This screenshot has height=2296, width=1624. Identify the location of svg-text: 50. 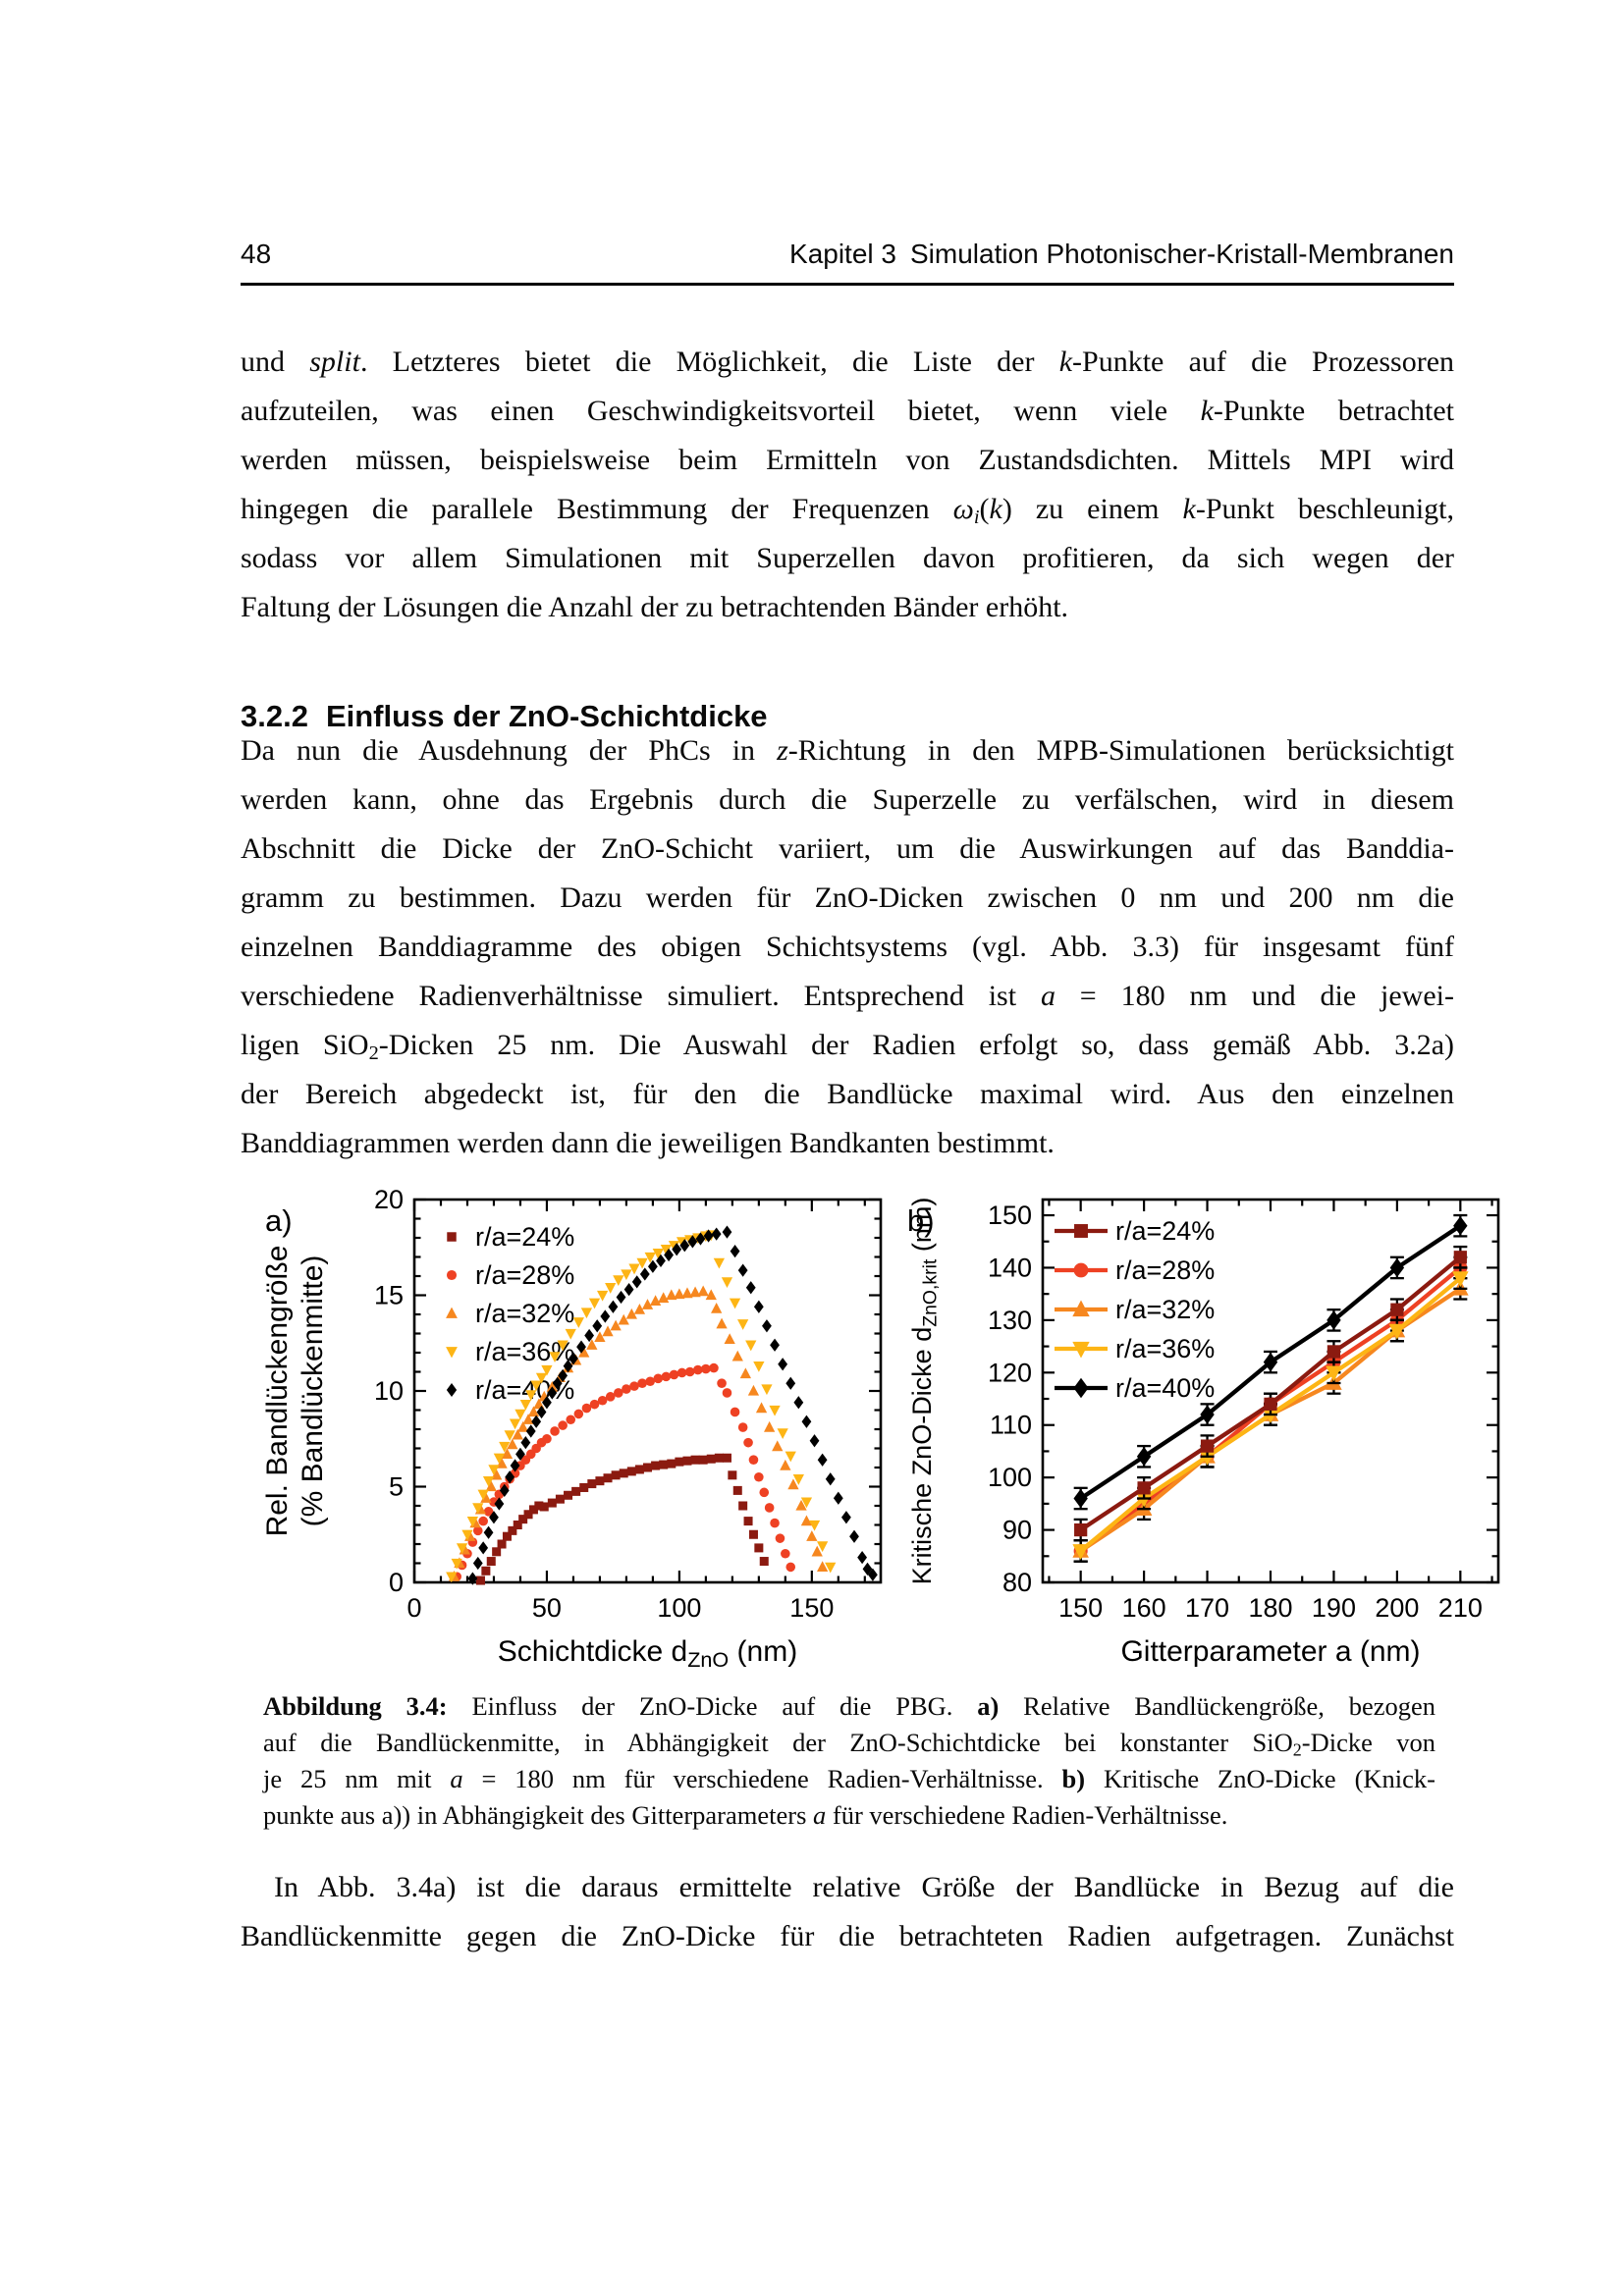
(547, 1608).